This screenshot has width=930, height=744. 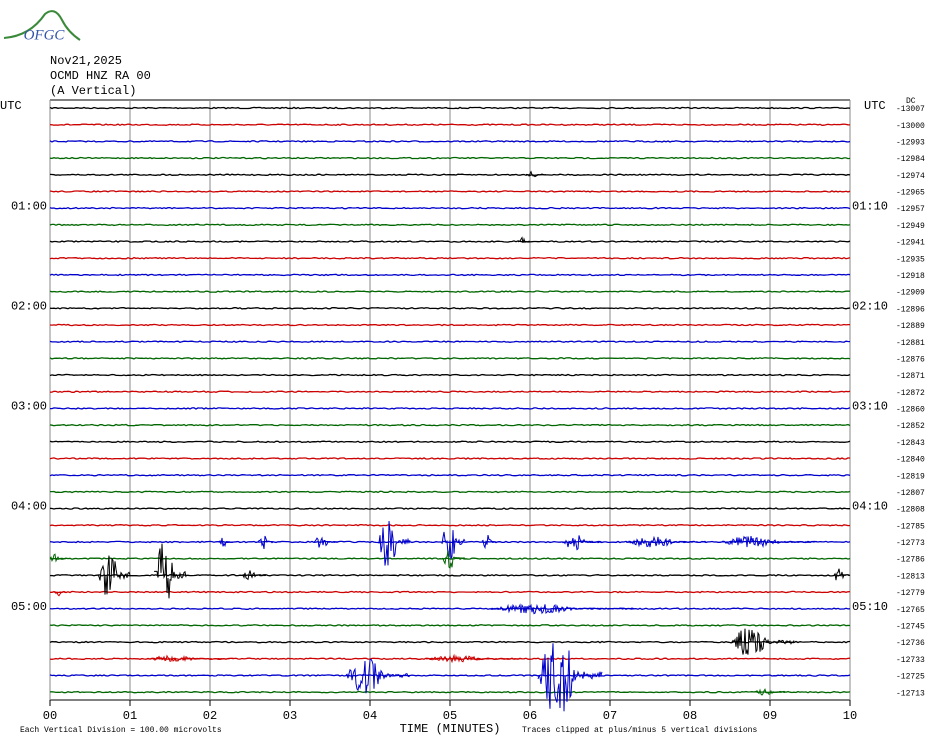 What do you see at coordinates (910, 376) in the screenshot?
I see `trace-offset: -12871` at bounding box center [910, 376].